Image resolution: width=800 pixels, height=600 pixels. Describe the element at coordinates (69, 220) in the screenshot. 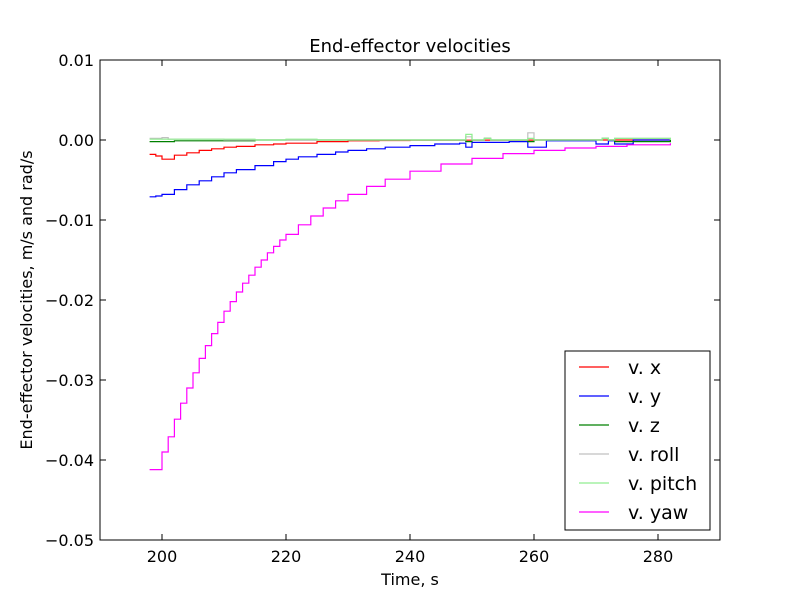

I see `y-tick-label: −0.01` at that location.